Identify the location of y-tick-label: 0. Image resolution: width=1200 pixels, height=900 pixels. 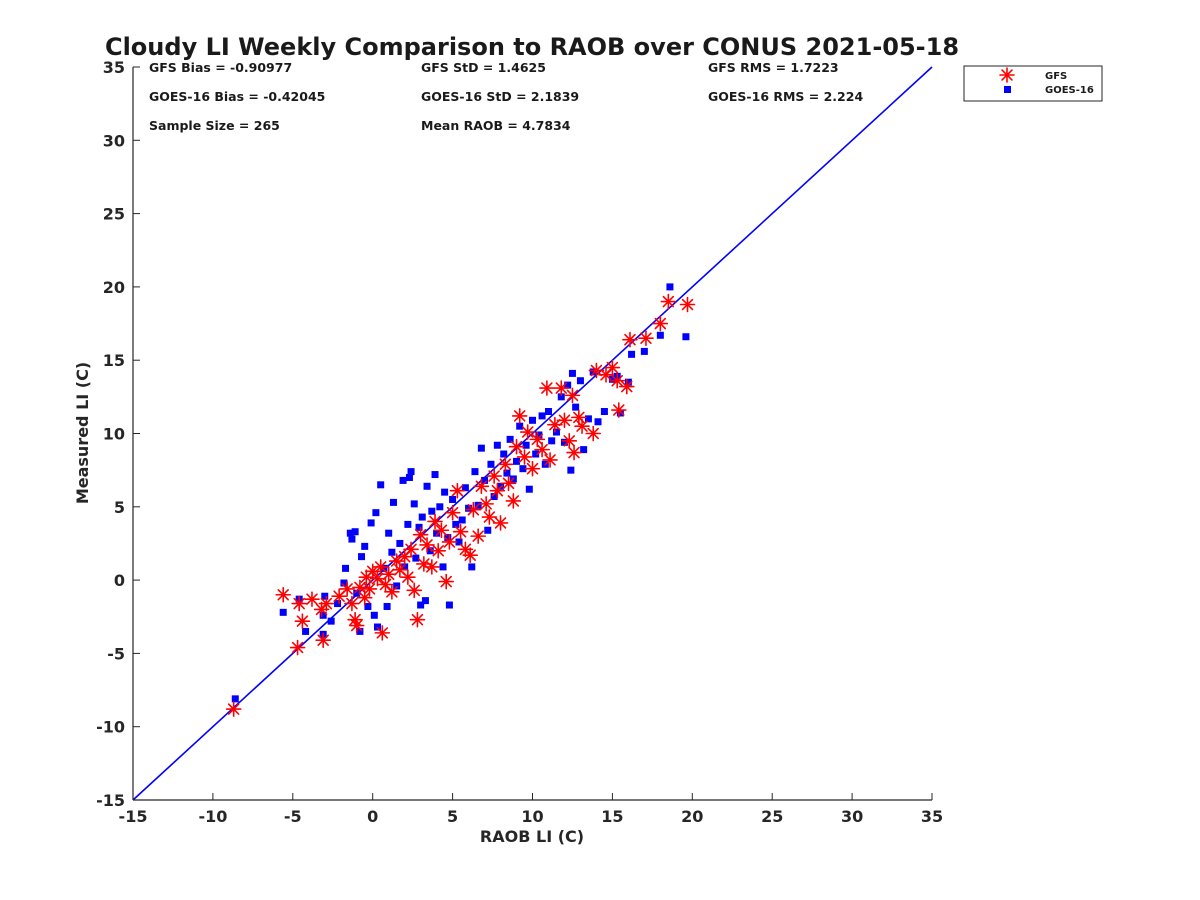
(119, 580).